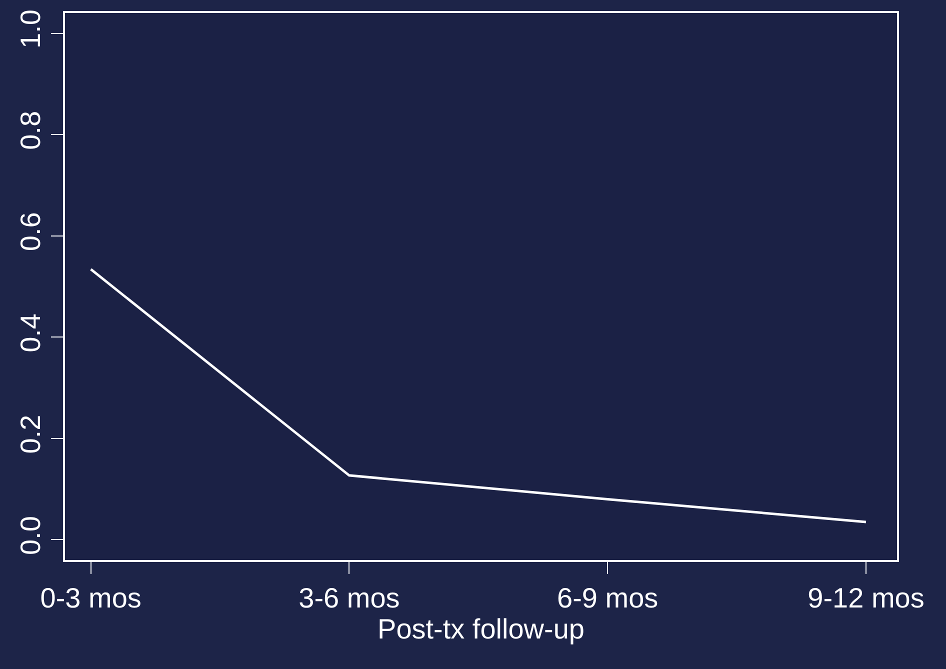  Describe the element at coordinates (30, 130) in the screenshot. I see `y-tick-label: 0.8` at that location.